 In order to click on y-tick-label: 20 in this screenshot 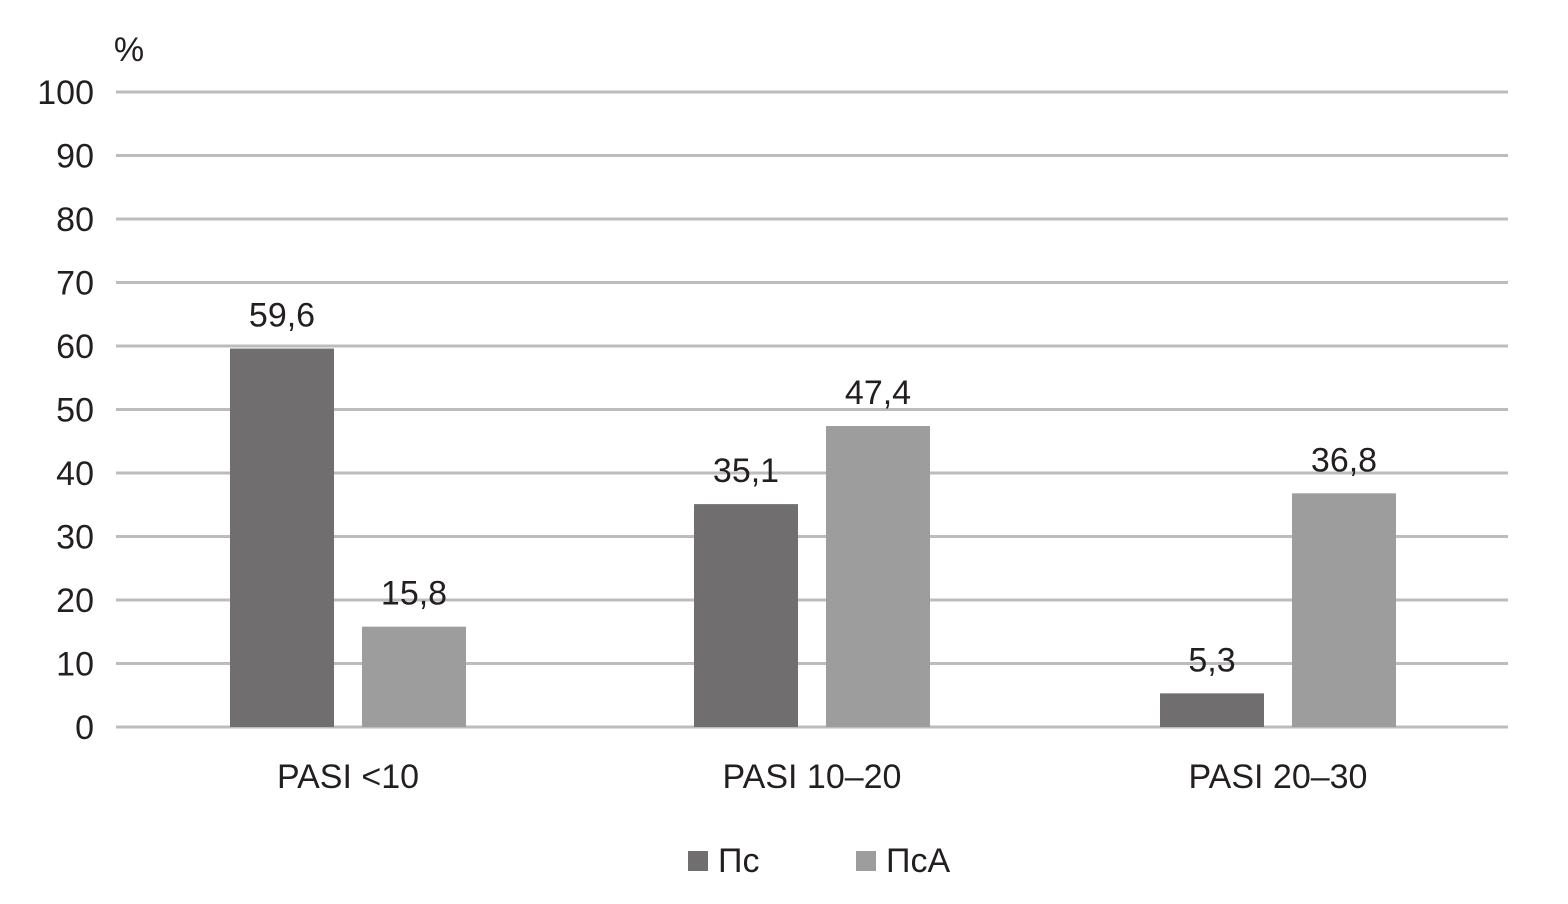, I will do `click(75, 601)`.